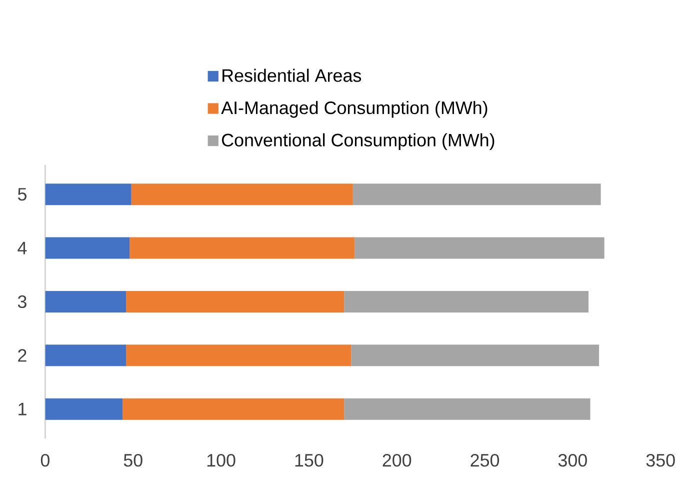  Describe the element at coordinates (354, 109) in the screenshot. I see `legend-label: AI-Managed Consumption (MWh)` at that location.